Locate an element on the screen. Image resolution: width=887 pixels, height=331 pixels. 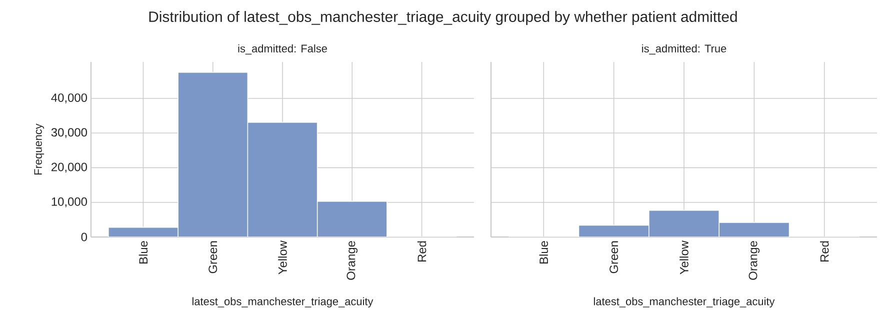
chart-subtitle: is_admitted: False is located at coordinates (282, 49).